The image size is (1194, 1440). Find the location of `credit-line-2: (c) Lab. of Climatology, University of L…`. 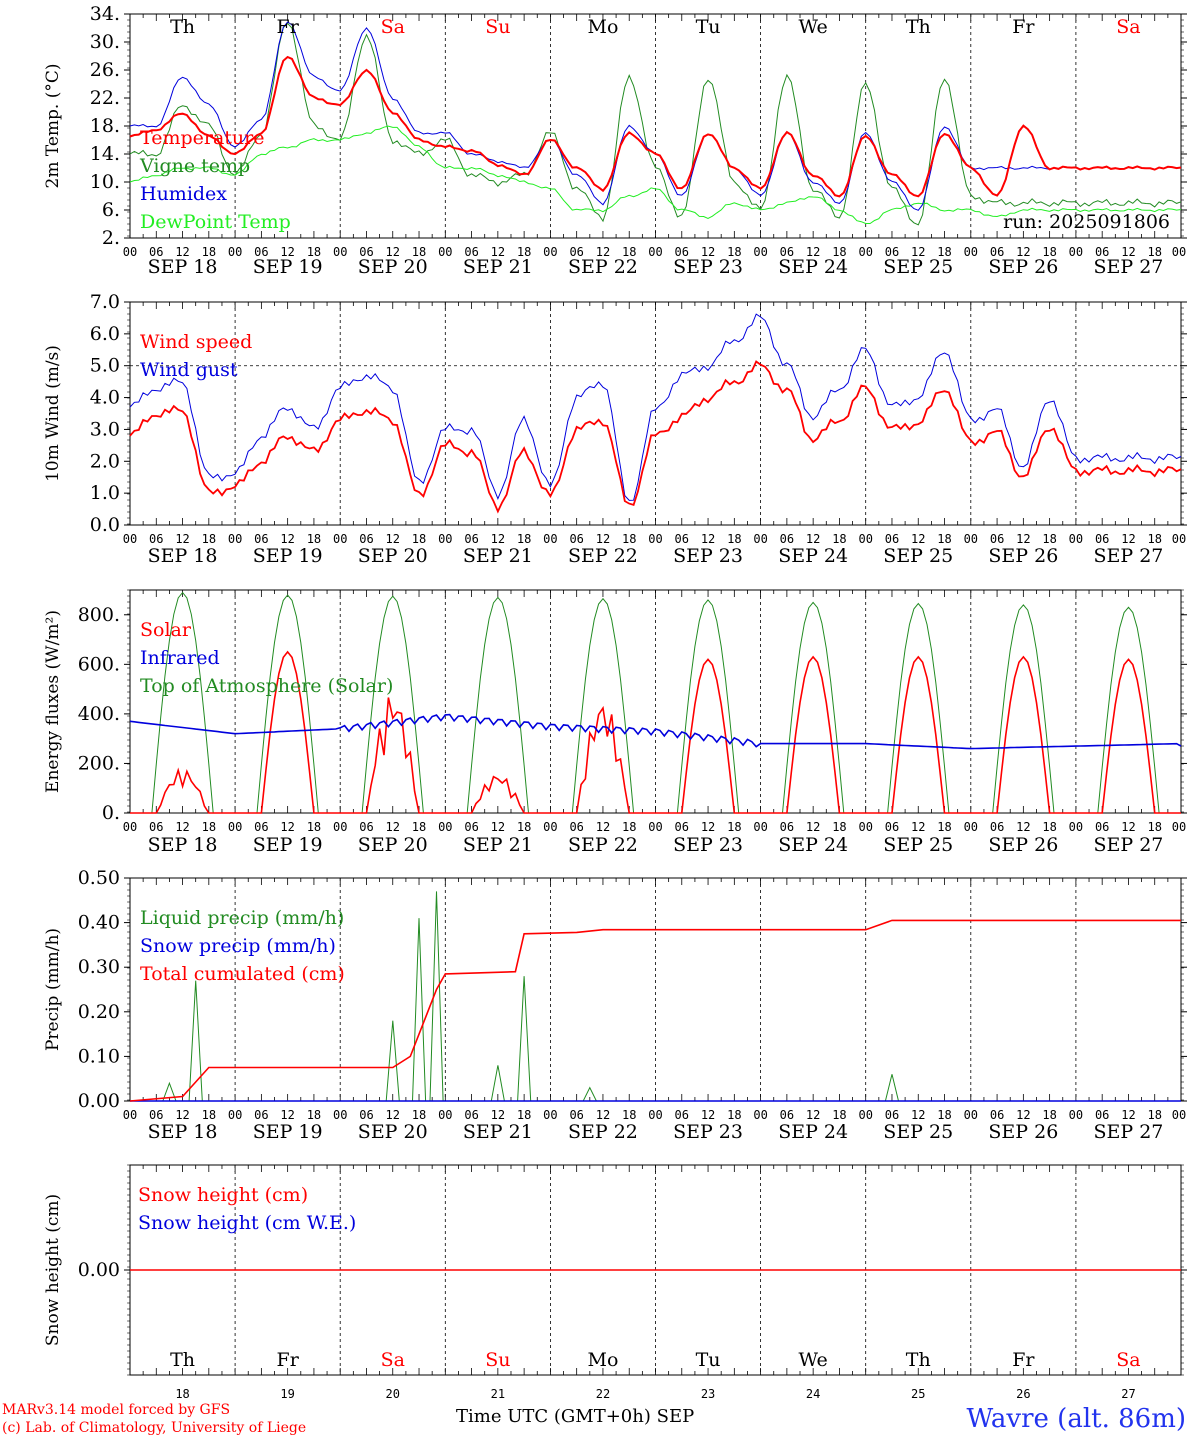

credit-line-2: (c) Lab. of Climatology, University of L… is located at coordinates (154, 1428).